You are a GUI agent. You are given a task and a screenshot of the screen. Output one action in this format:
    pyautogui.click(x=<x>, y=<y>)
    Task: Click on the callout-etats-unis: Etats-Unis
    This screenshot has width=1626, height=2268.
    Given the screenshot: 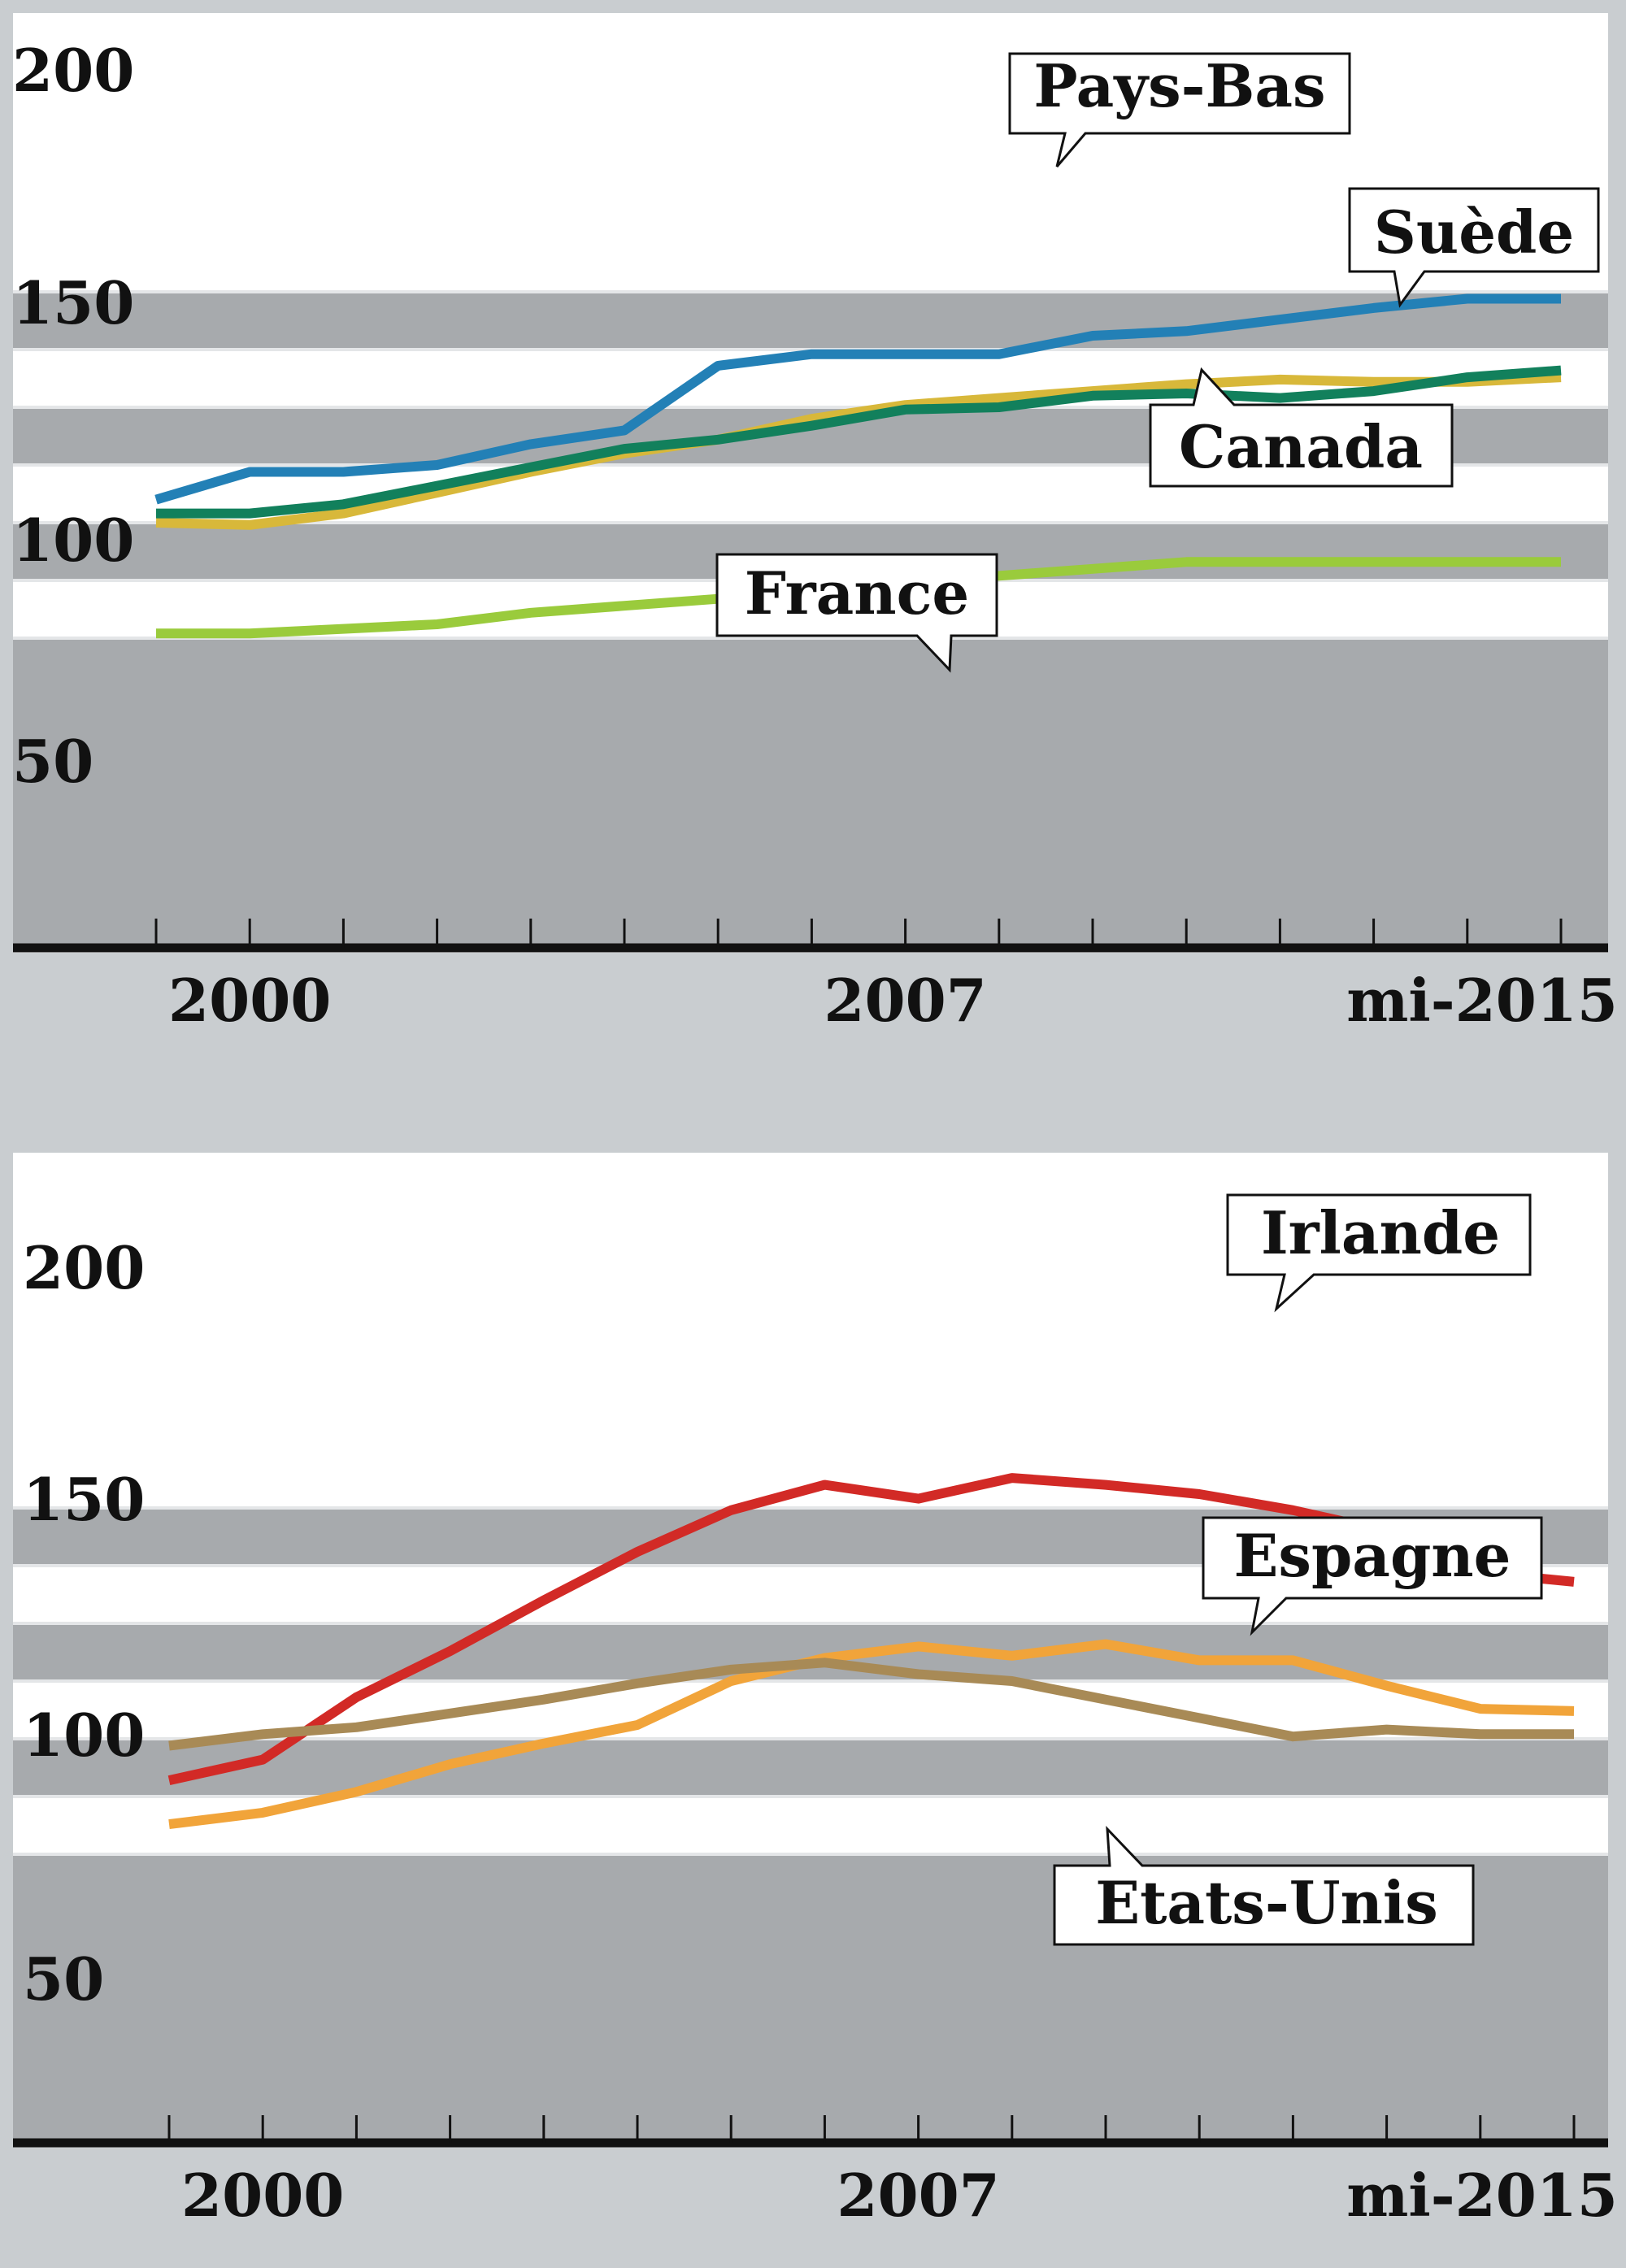 What is the action you would take?
    pyautogui.click(x=1264, y=1885)
    